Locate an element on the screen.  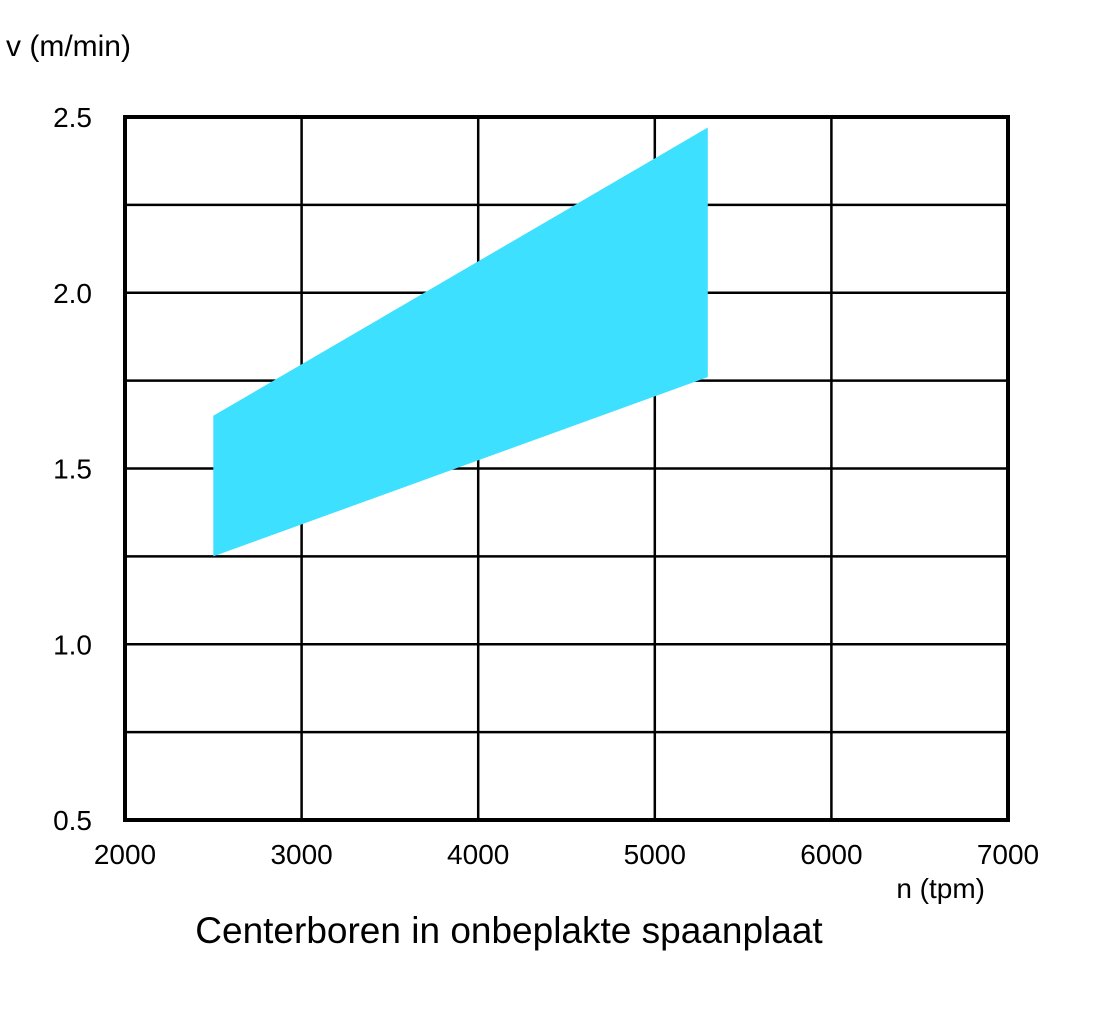
y-tick-label: 2.0 is located at coordinates (72, 293).